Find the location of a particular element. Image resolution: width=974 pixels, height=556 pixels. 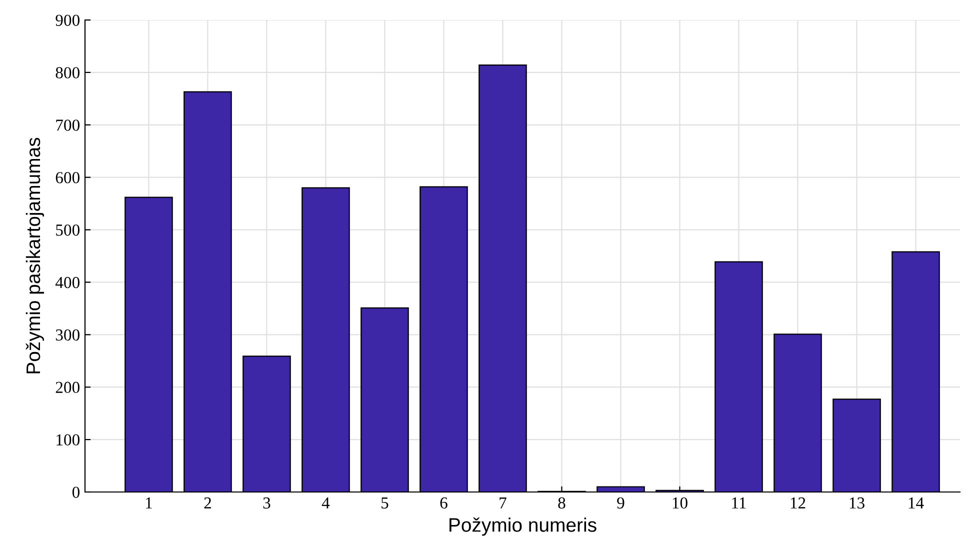

x-tick-label: 12 is located at coordinates (798, 502).